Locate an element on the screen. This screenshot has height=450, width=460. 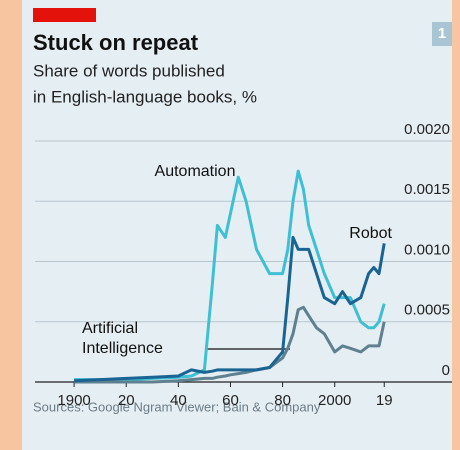
y-tick-label: 0.0010 is located at coordinates (427, 249).